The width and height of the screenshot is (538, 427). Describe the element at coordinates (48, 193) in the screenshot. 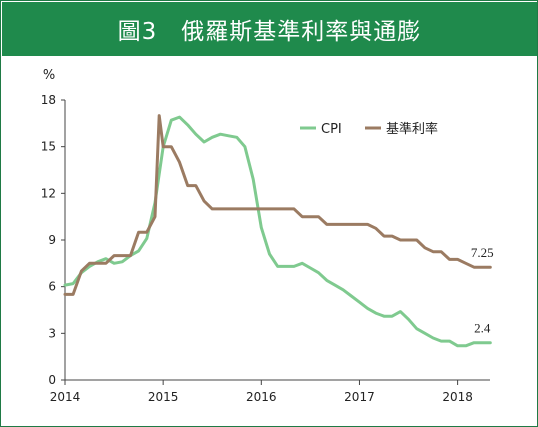

I see `y-tick-label: 12` at that location.